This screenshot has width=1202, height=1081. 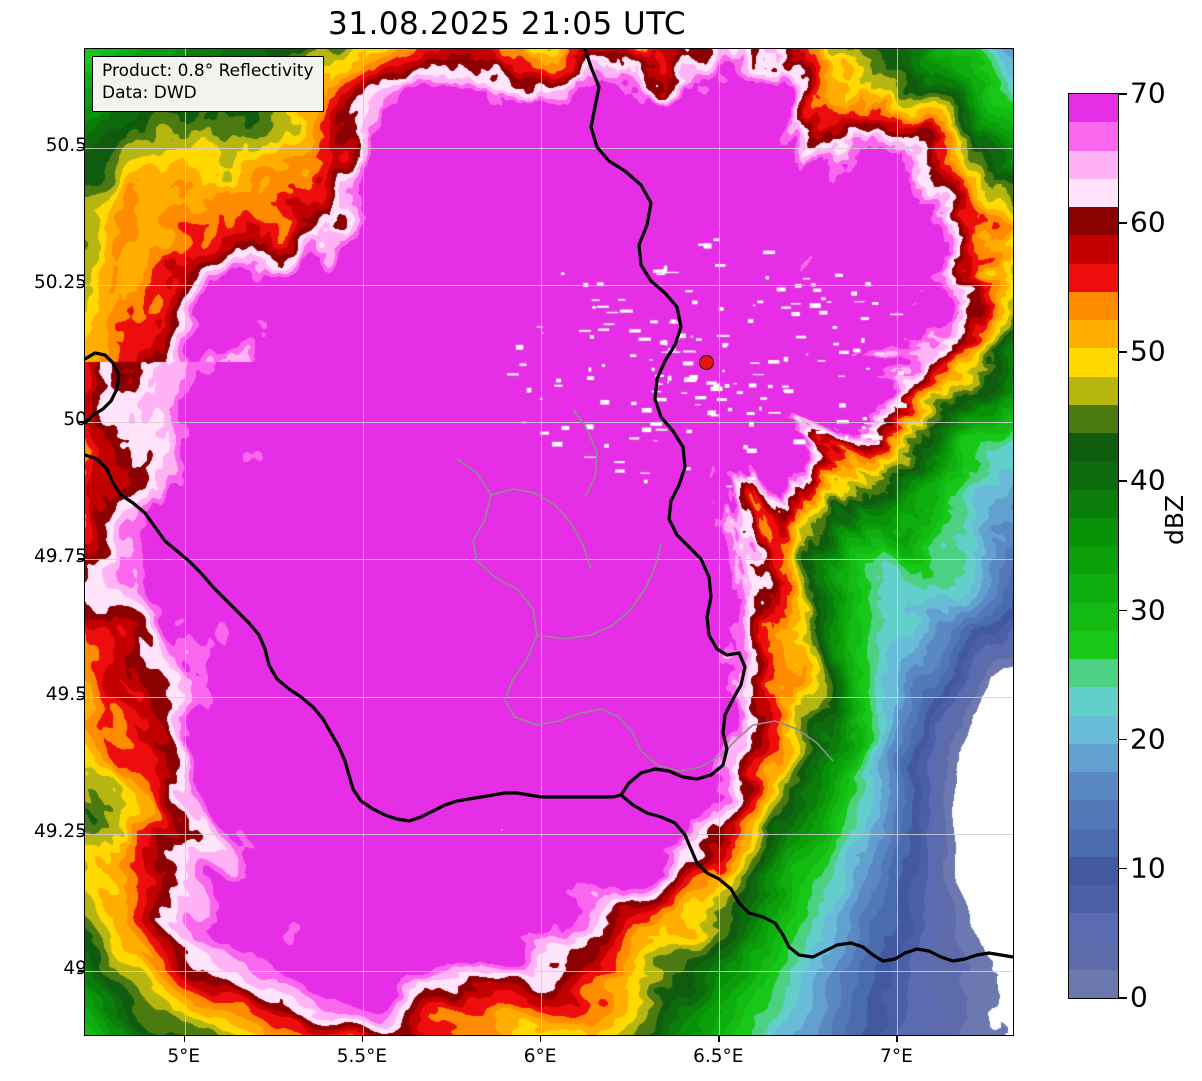 I want to click on colorbar-tick-label: 40, so click(x=1148, y=480).